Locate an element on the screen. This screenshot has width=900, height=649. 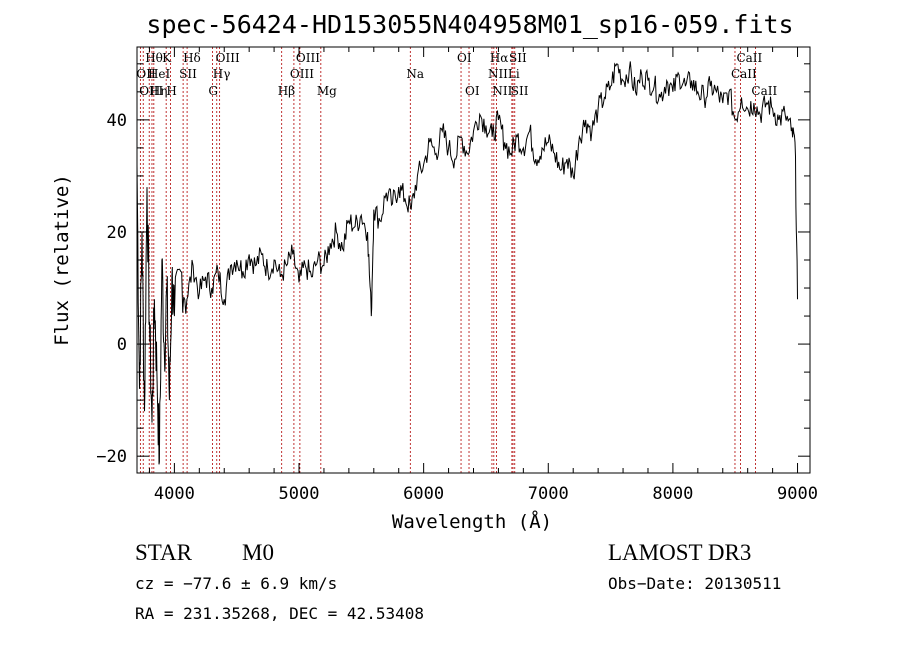
spectral-line-label: HeI is located at coordinates (159, 74).